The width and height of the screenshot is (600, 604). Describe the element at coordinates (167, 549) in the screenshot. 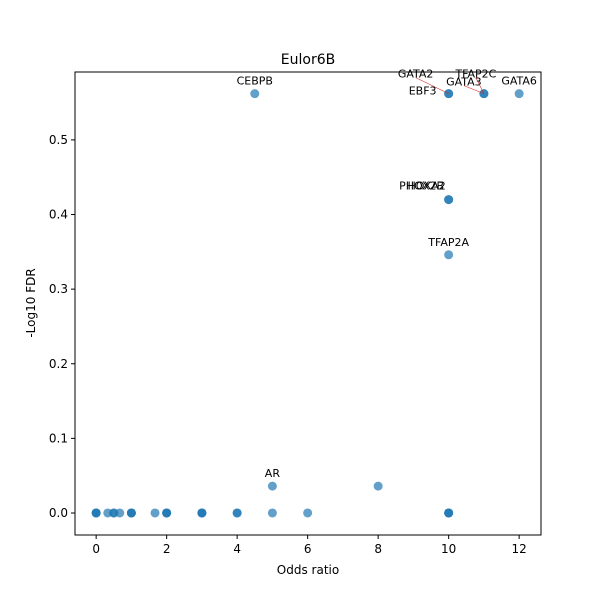

I see `x-tick-label: 2` at that location.